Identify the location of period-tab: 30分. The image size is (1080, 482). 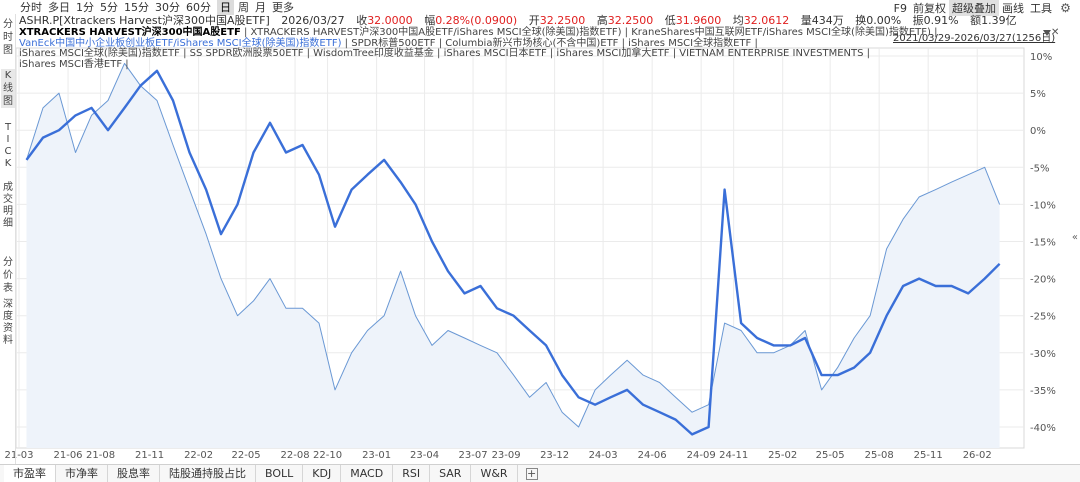
(167, 7).